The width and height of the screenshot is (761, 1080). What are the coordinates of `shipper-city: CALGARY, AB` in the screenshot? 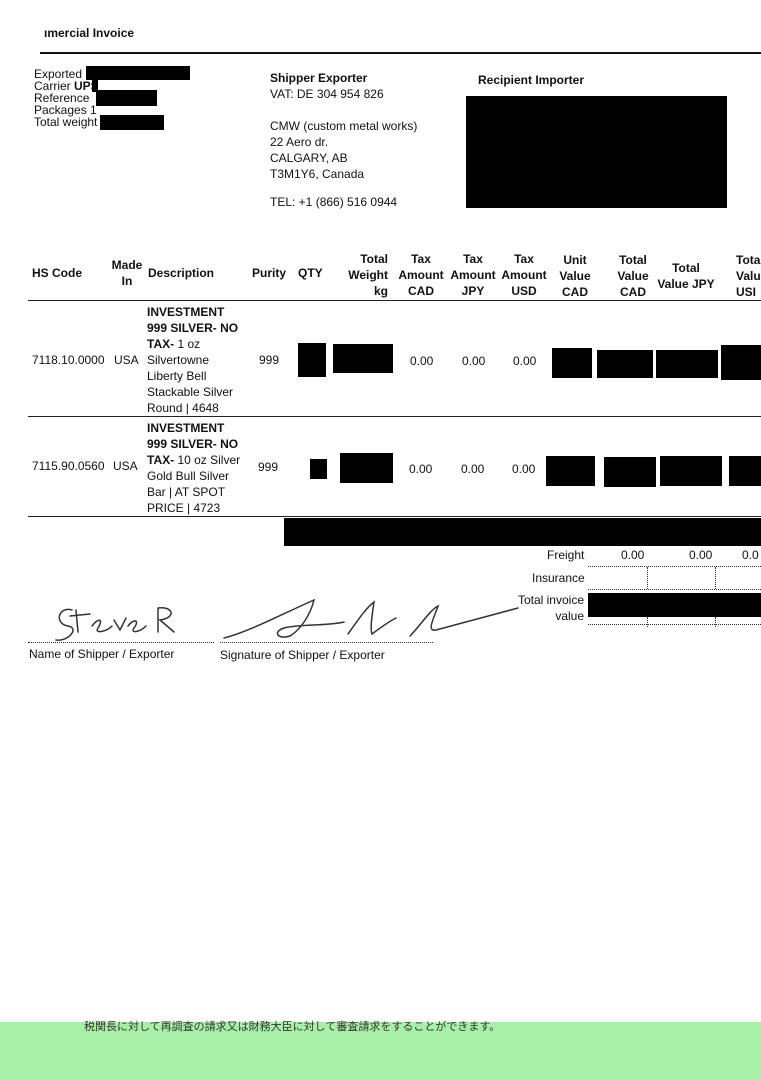 It's located at (309, 158).